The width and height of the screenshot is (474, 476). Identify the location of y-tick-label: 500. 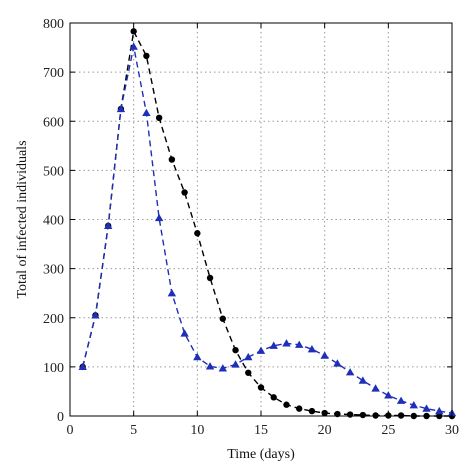
(53, 171).